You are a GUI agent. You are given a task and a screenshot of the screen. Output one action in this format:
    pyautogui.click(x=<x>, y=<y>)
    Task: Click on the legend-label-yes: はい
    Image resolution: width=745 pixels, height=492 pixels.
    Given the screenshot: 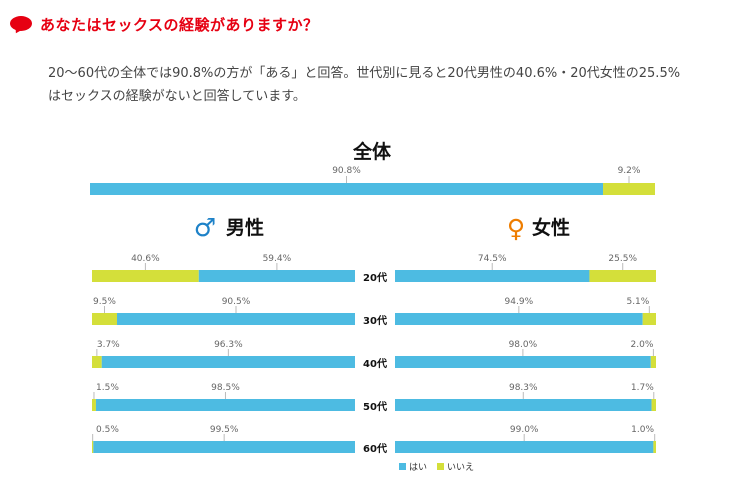 What is the action you would take?
    pyautogui.click(x=418, y=467)
    